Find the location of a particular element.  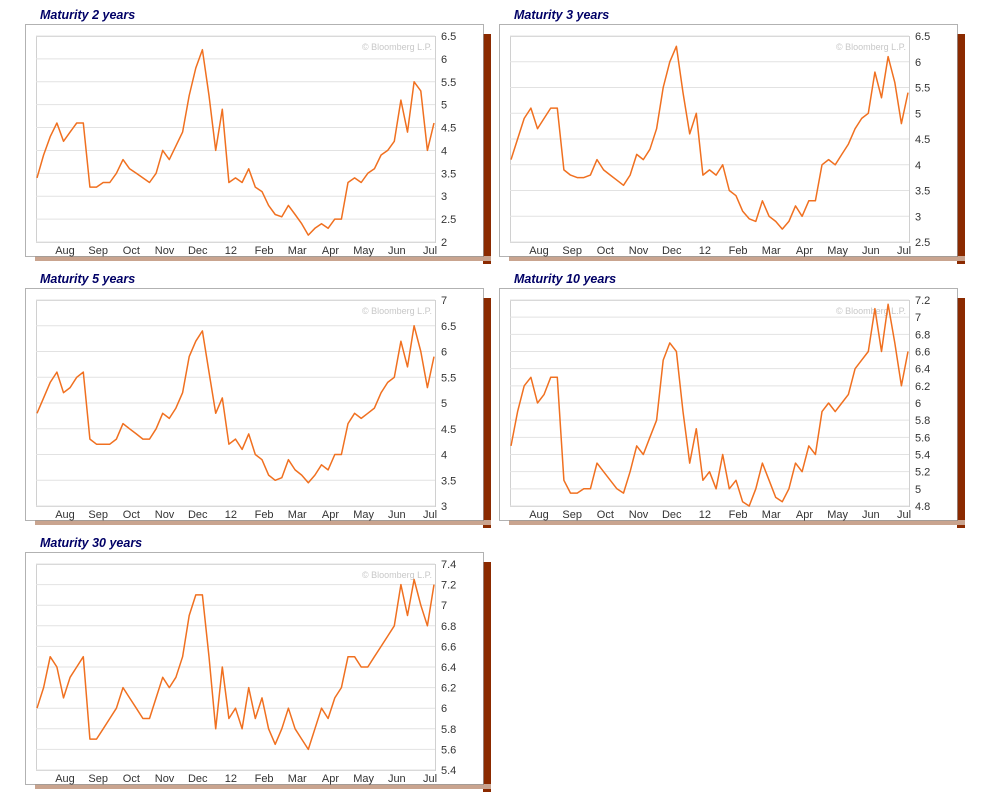

y-tick-label: 7.2 is located at coordinates (448, 586).